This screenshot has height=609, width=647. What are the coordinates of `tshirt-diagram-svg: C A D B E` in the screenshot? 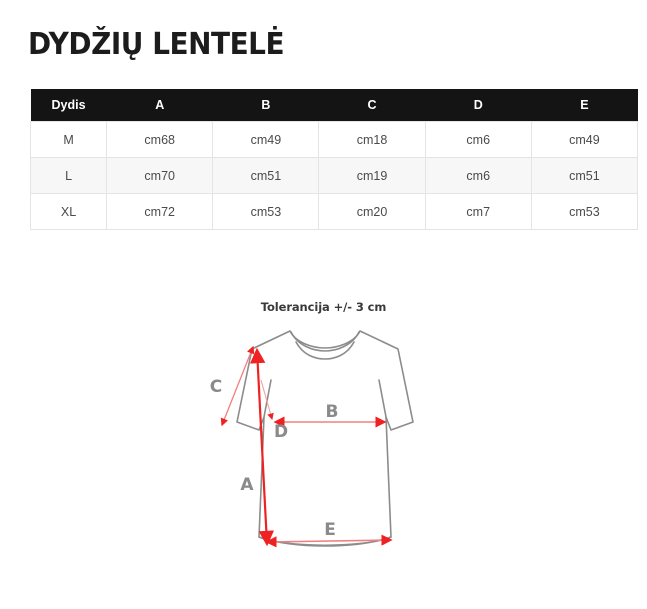 It's located at (312, 439).